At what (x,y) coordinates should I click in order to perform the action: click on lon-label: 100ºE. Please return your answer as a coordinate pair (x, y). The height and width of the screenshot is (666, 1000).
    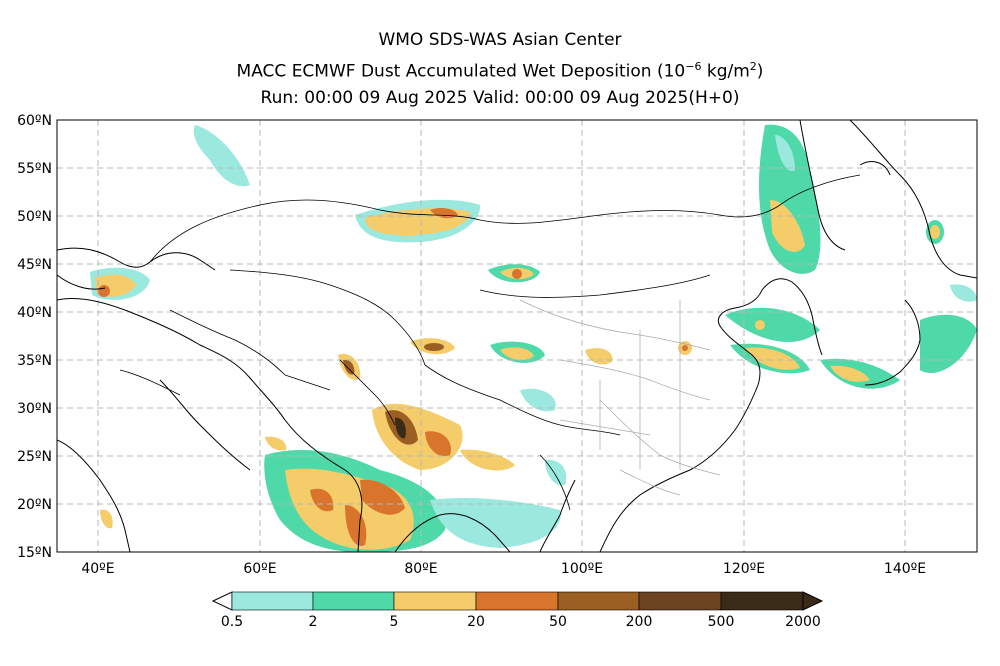
    Looking at the image, I should click on (582, 569).